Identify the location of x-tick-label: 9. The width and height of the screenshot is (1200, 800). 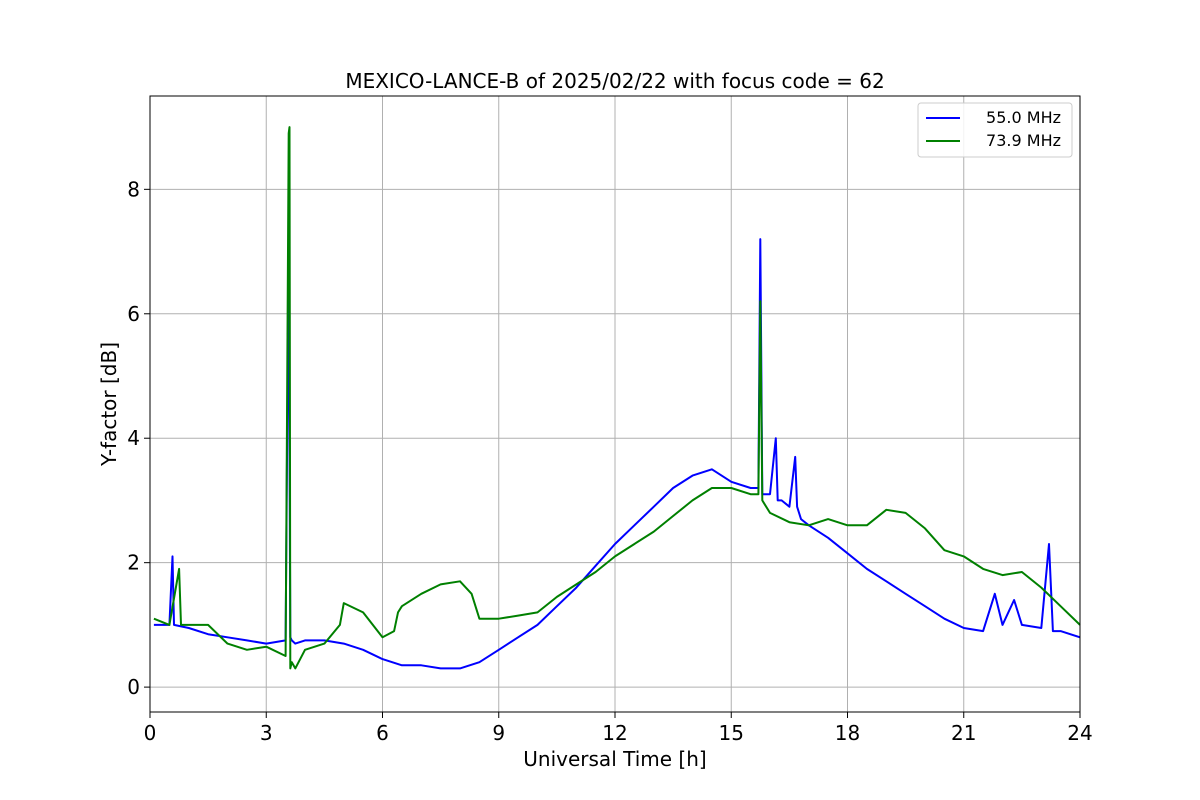
(498, 733).